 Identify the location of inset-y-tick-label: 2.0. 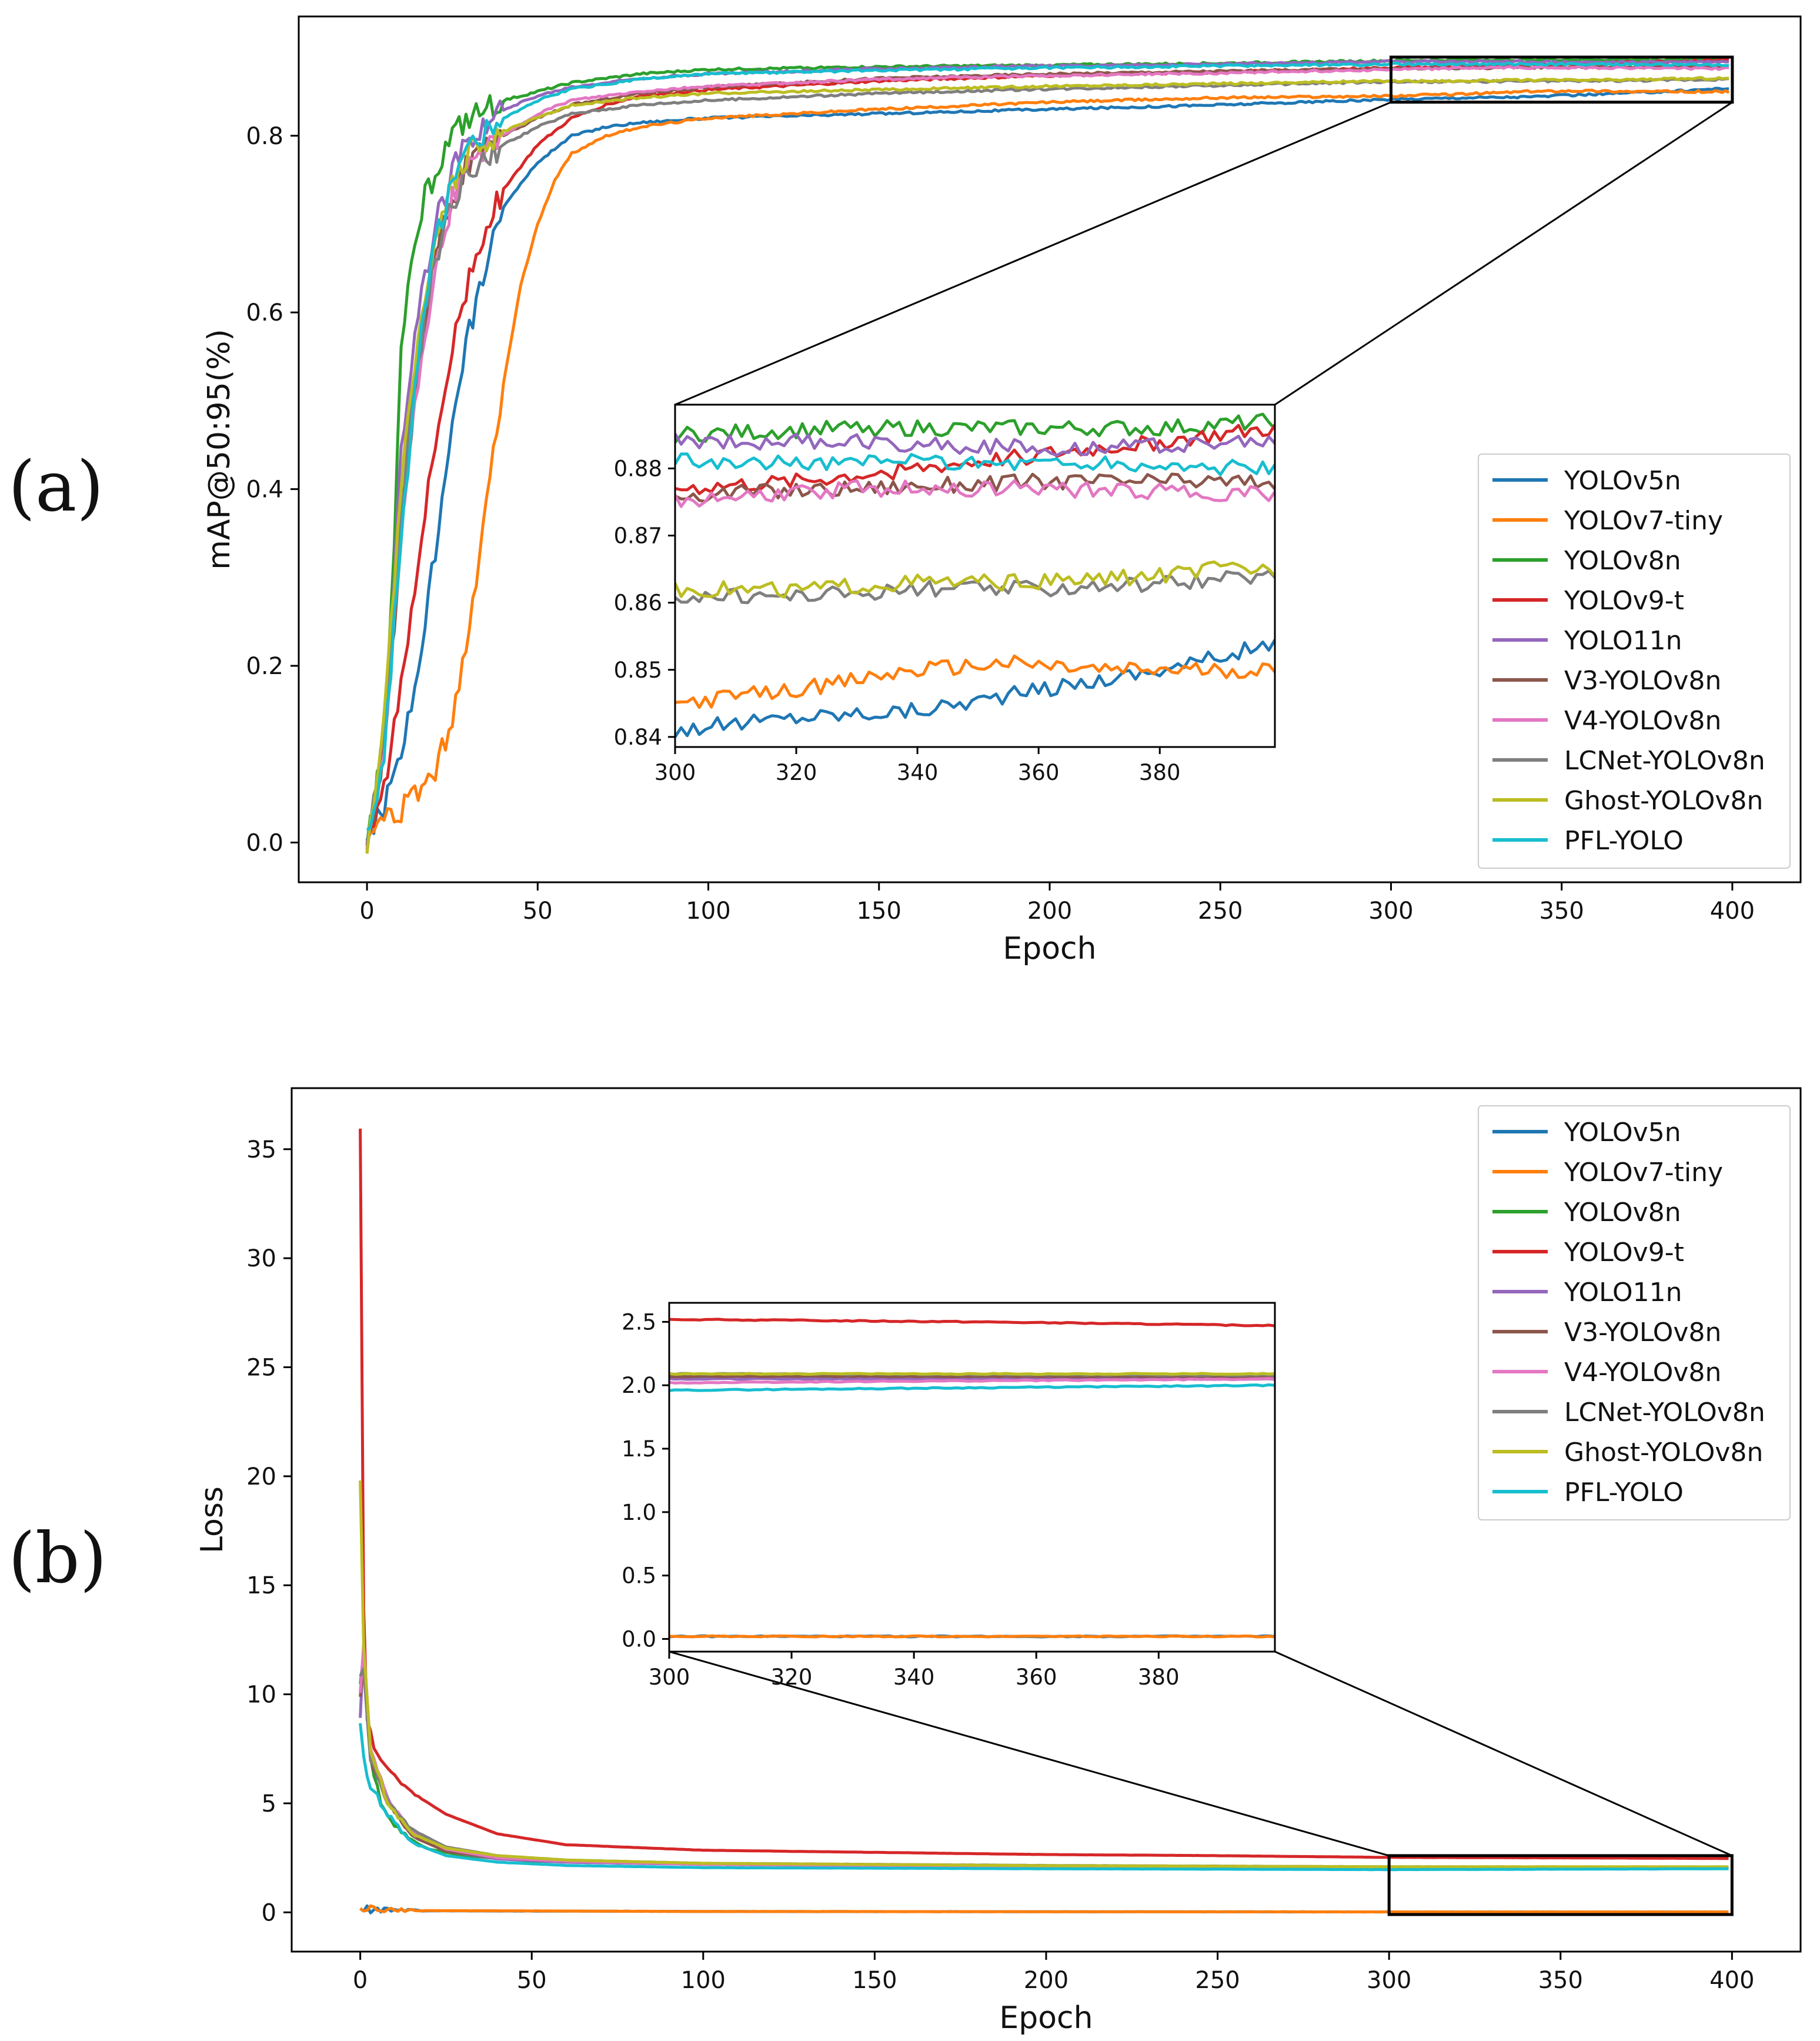
(639, 1385).